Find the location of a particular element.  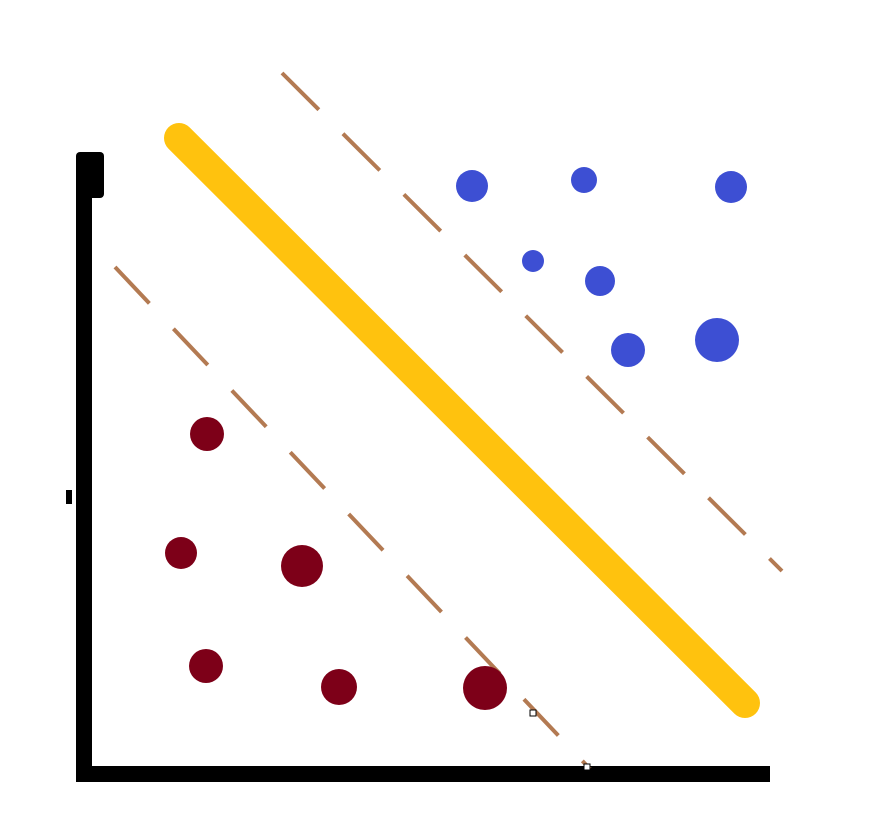

negative-class-points is located at coordinates (336, 563).